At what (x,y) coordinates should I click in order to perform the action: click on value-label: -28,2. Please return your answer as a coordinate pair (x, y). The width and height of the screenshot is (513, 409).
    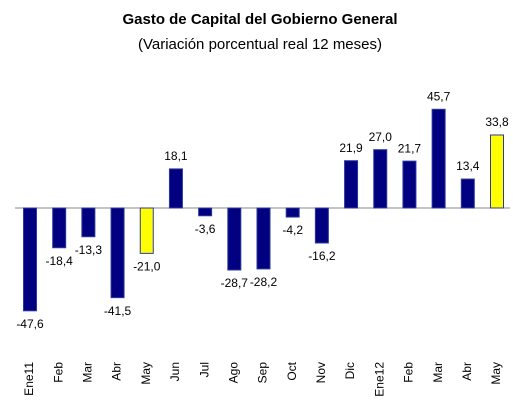
    Looking at the image, I should click on (264, 282).